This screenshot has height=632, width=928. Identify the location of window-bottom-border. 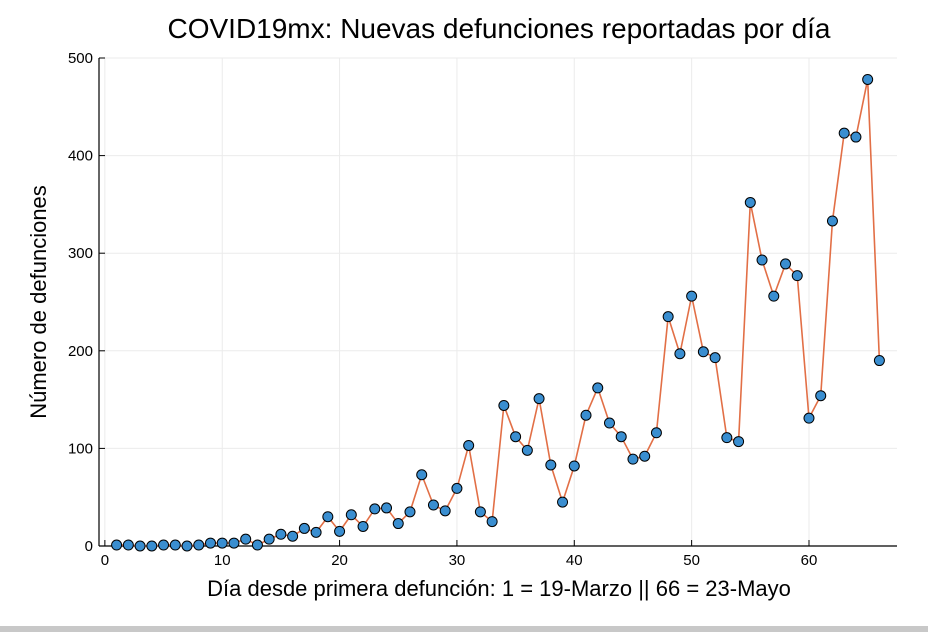
(464, 629).